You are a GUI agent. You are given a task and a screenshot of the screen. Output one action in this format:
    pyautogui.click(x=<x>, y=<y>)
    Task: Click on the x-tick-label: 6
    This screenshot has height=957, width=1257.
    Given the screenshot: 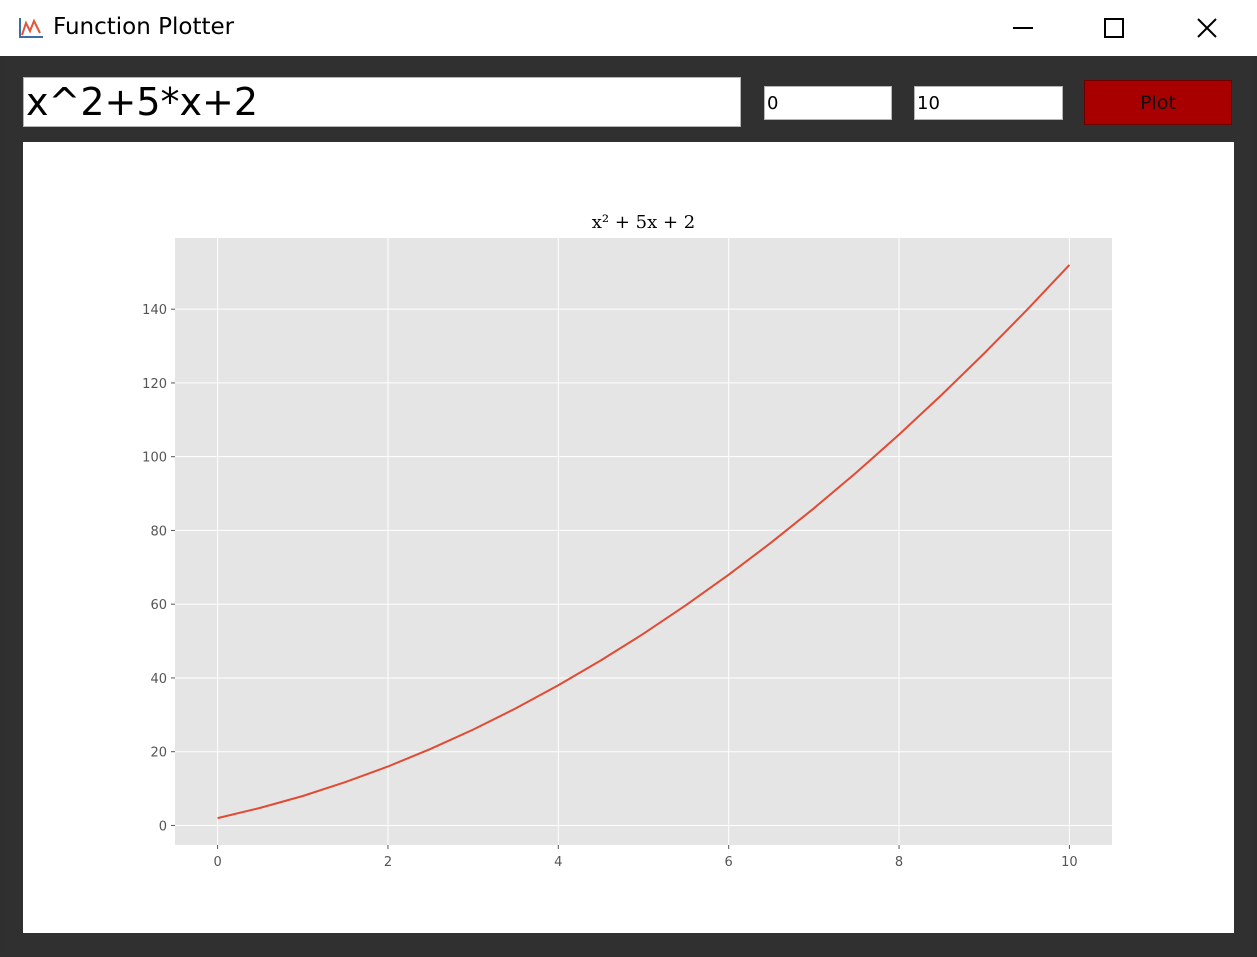 What is the action you would take?
    pyautogui.click(x=729, y=862)
    